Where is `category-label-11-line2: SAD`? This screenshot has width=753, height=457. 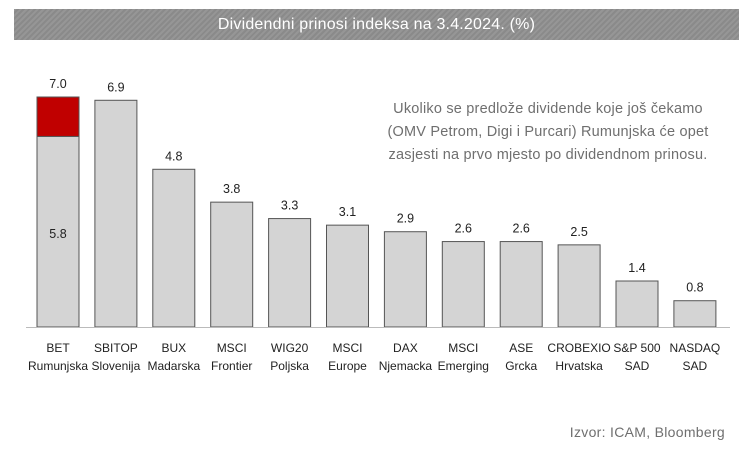 category-label-11-line2: SAD is located at coordinates (695, 366).